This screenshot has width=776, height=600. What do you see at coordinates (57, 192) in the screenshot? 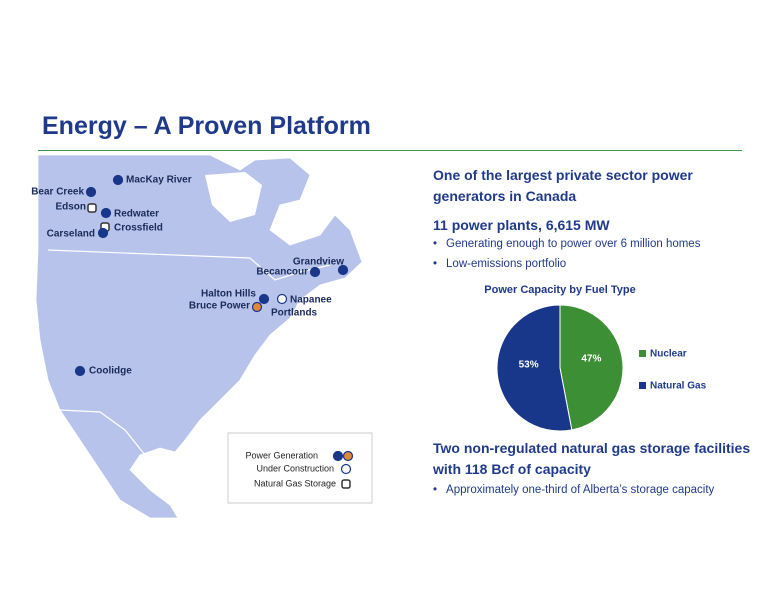
I see `location-label: Bear Creek` at bounding box center [57, 192].